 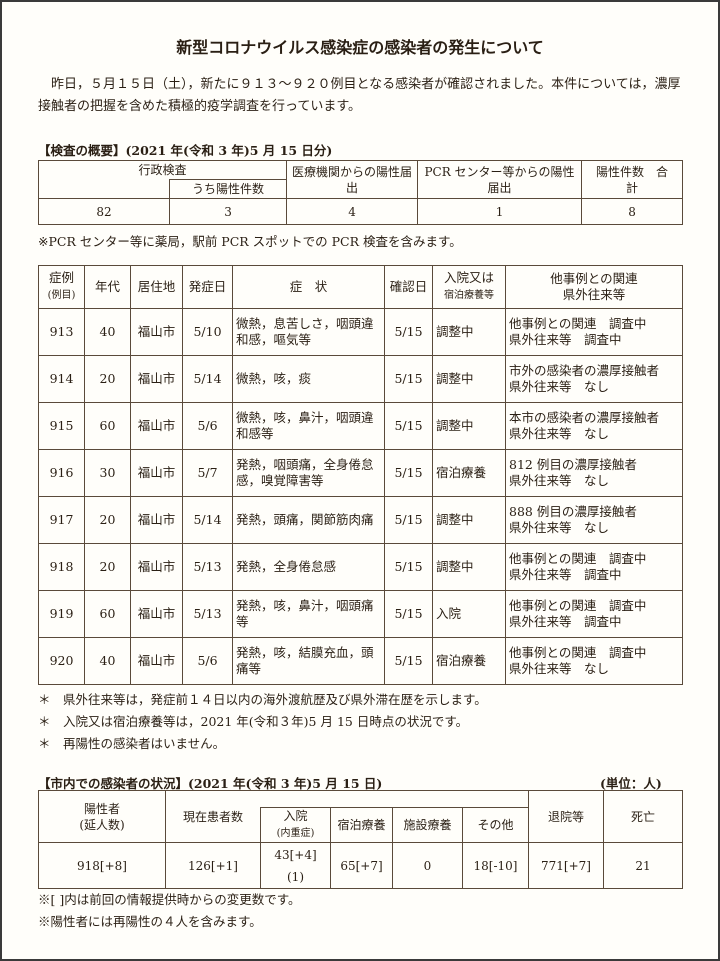 I want to click on header-positive: 陽性者, so click(x=101, y=808).